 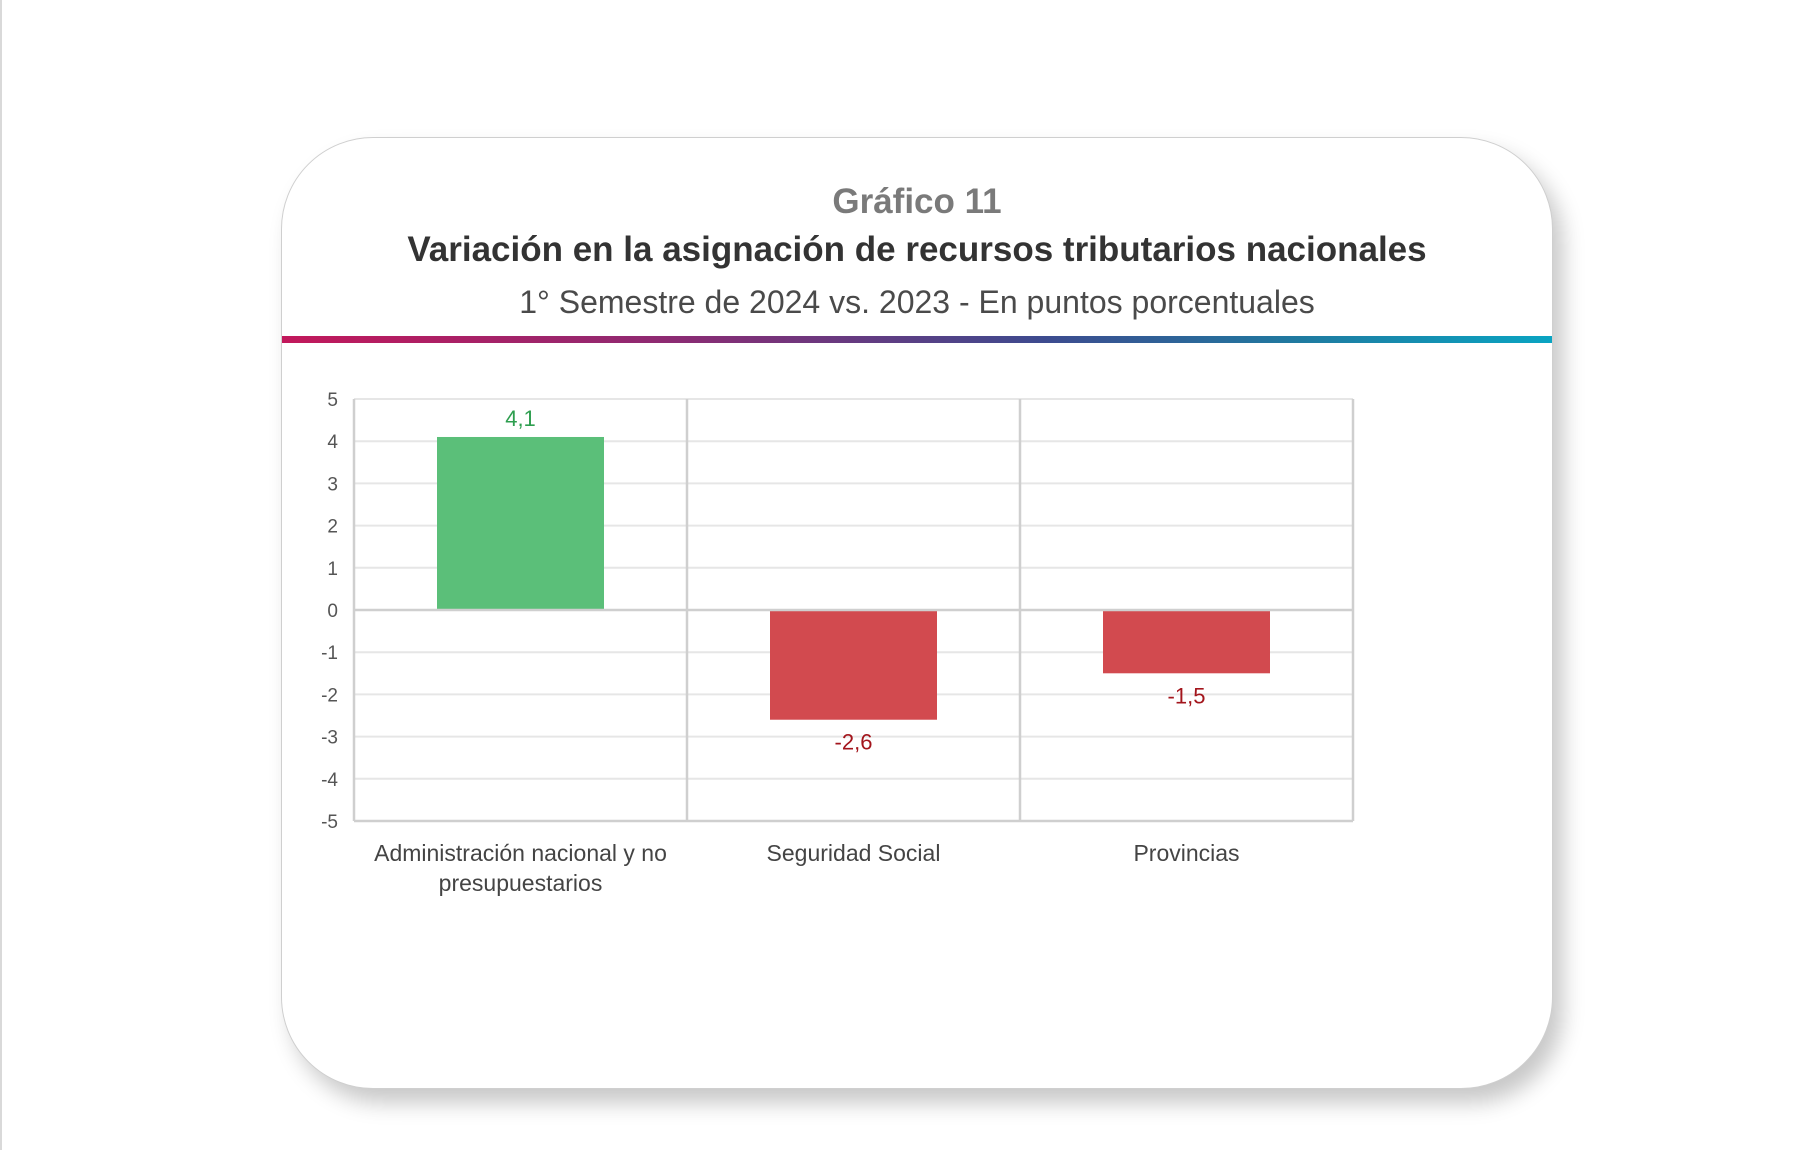 I want to click on x-category-label: Provincias, so click(x=1186, y=853).